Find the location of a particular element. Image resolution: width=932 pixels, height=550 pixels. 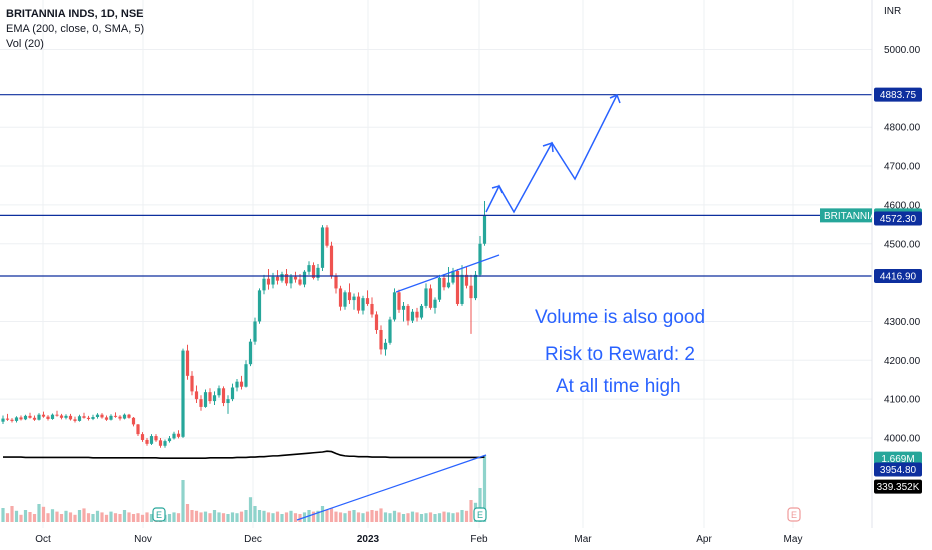

ema-indicator-label: EMA (200, close, 0, SMA, 5) is located at coordinates (75, 29).